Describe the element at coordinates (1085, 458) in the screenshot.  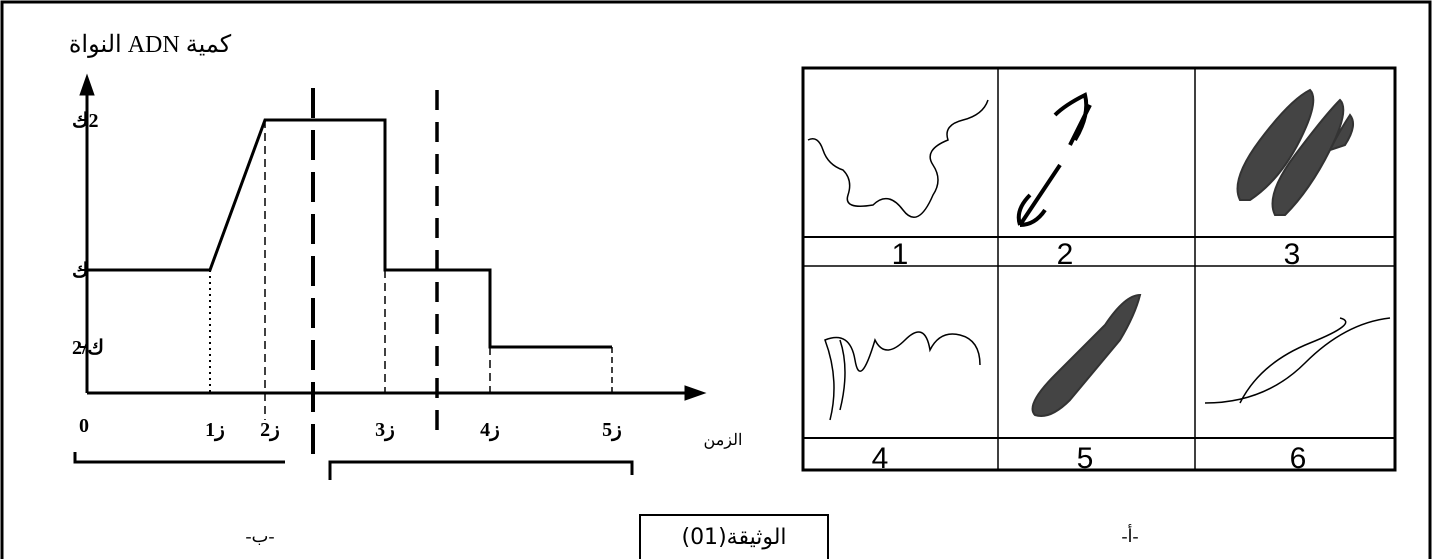
I see `image-label: 5` at that location.